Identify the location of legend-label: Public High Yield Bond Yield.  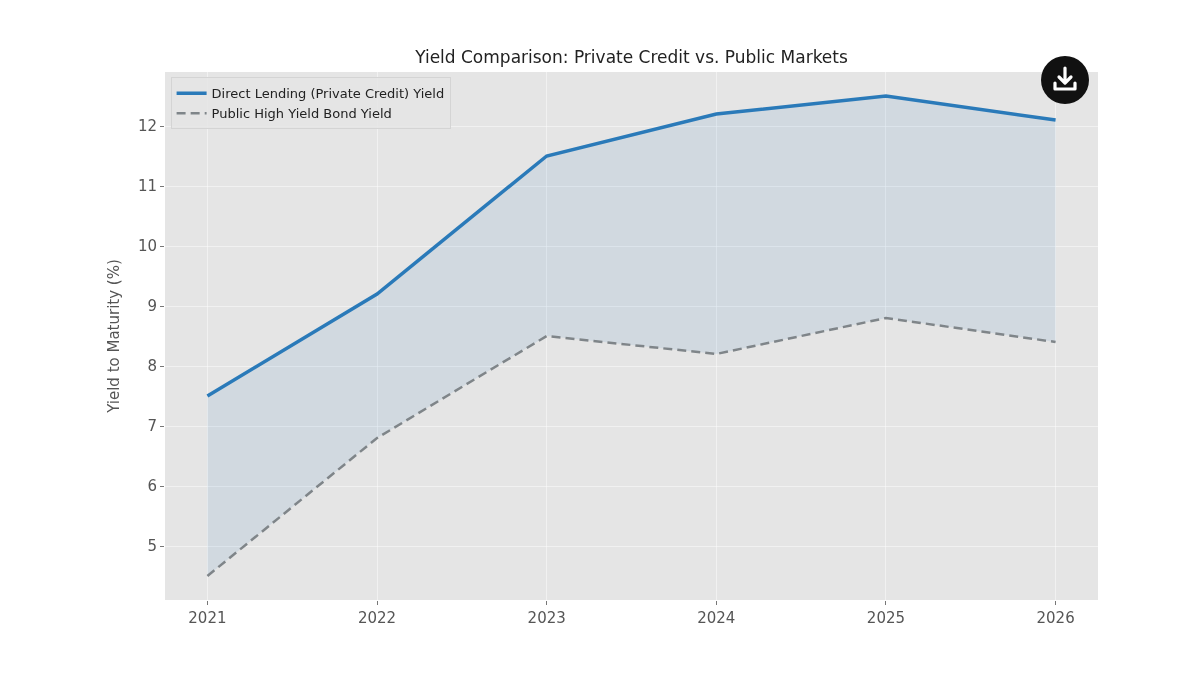
(301, 114).